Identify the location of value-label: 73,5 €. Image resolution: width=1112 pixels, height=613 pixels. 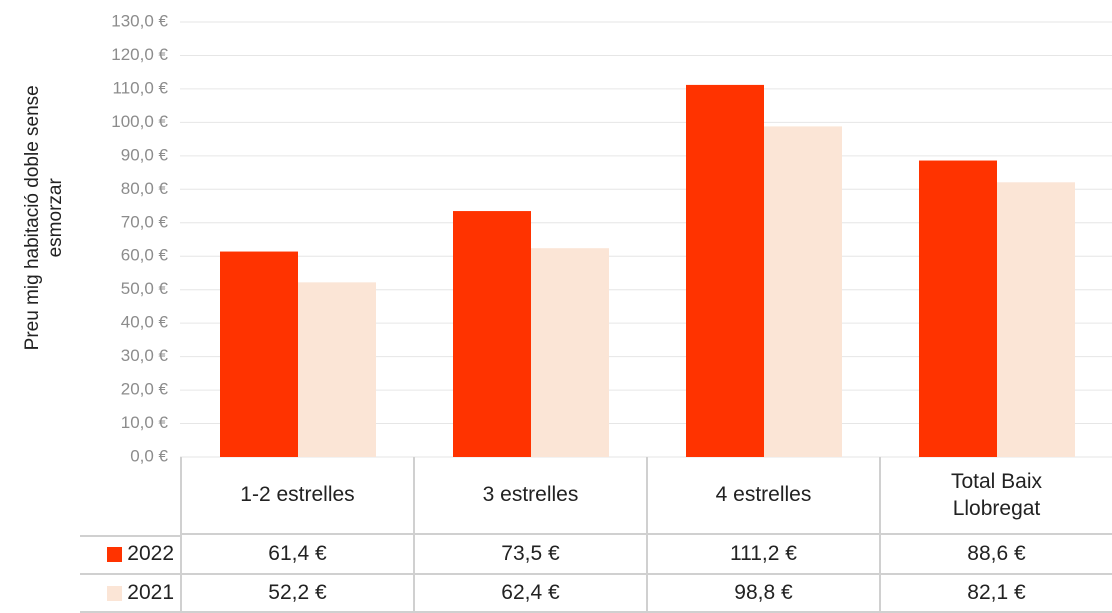
(531, 555).